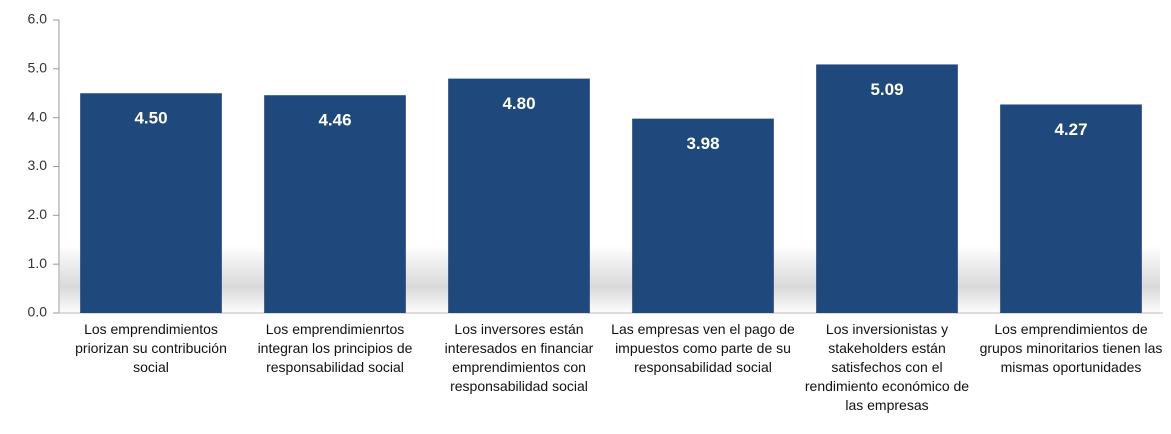 This screenshot has width=1171, height=434. Describe the element at coordinates (38, 263) in the screenshot. I see `y-tick-label: 1.0` at that location.